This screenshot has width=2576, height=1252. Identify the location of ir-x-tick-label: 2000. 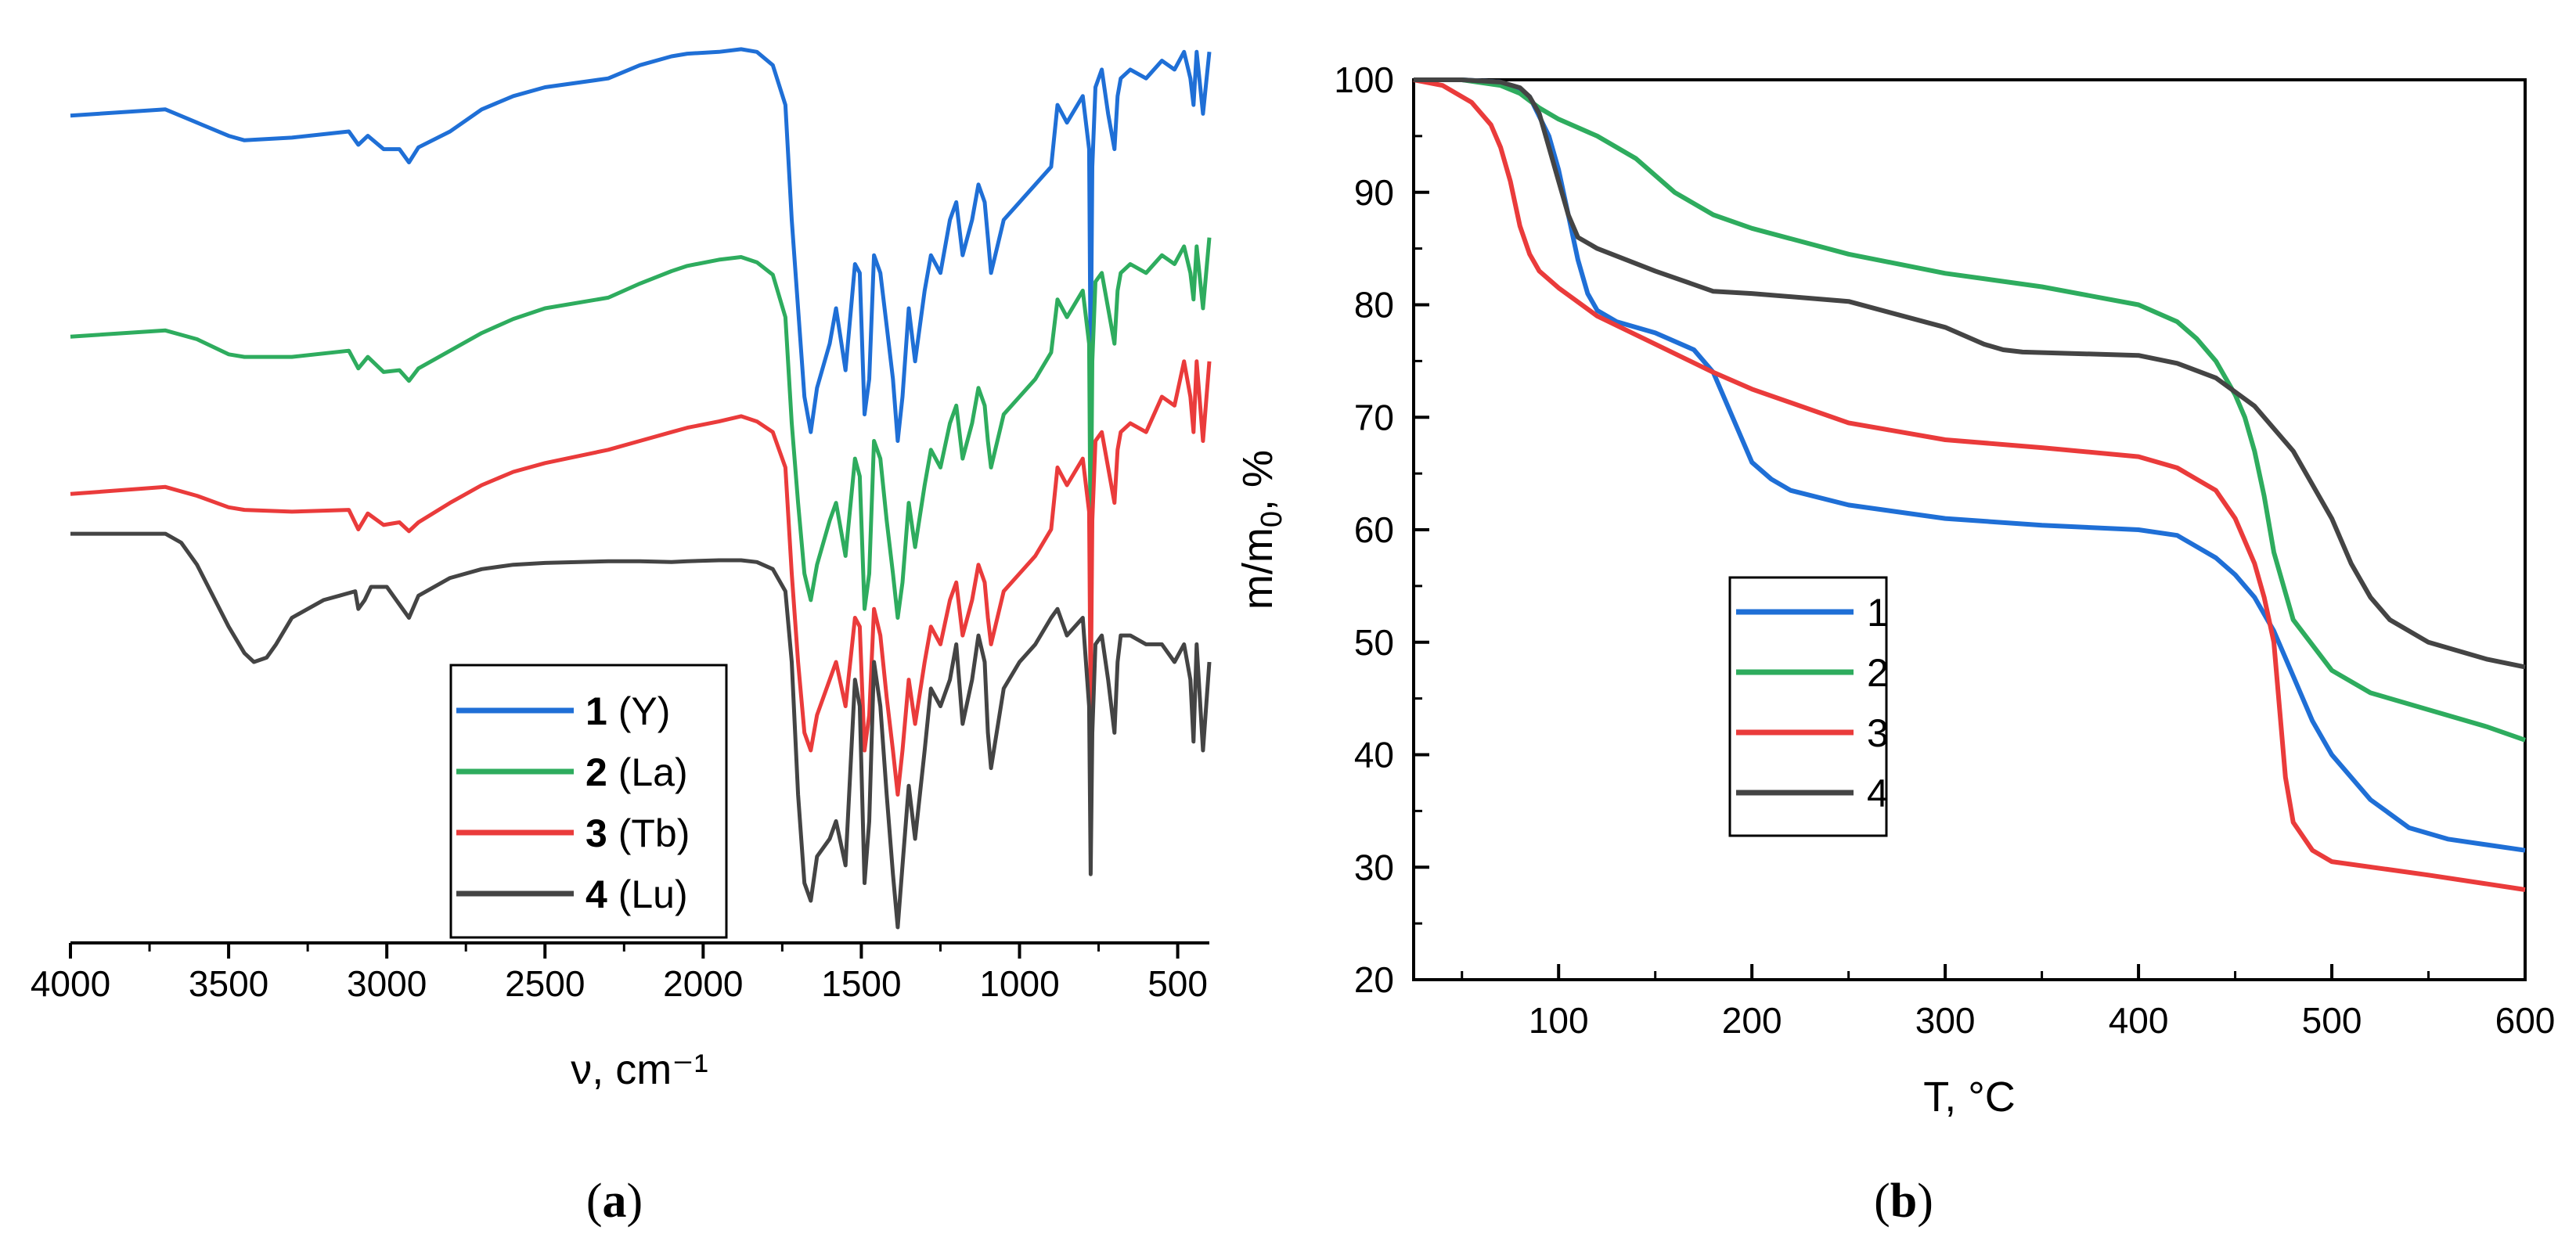
(703, 983).